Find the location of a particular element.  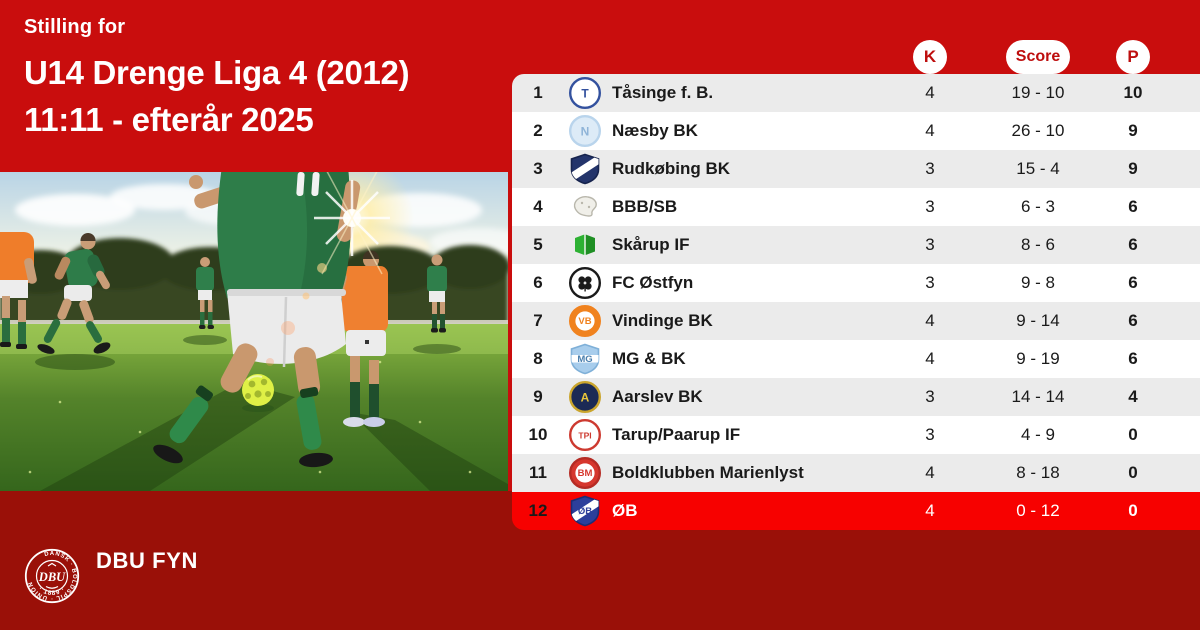

position-cell: 8 is located at coordinates (538, 358).